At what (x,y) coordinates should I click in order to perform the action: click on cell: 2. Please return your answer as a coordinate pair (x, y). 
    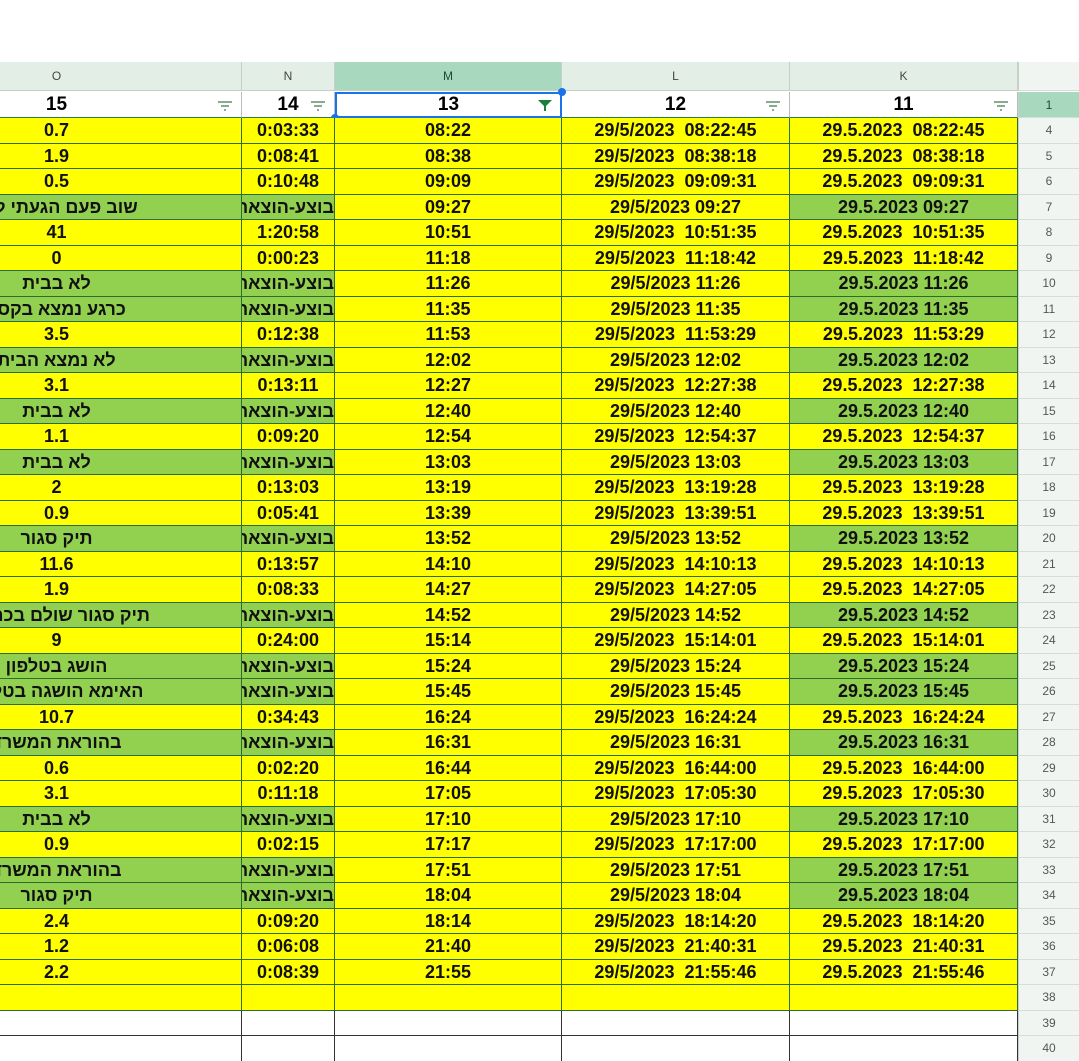
    Looking at the image, I should click on (121, 488).